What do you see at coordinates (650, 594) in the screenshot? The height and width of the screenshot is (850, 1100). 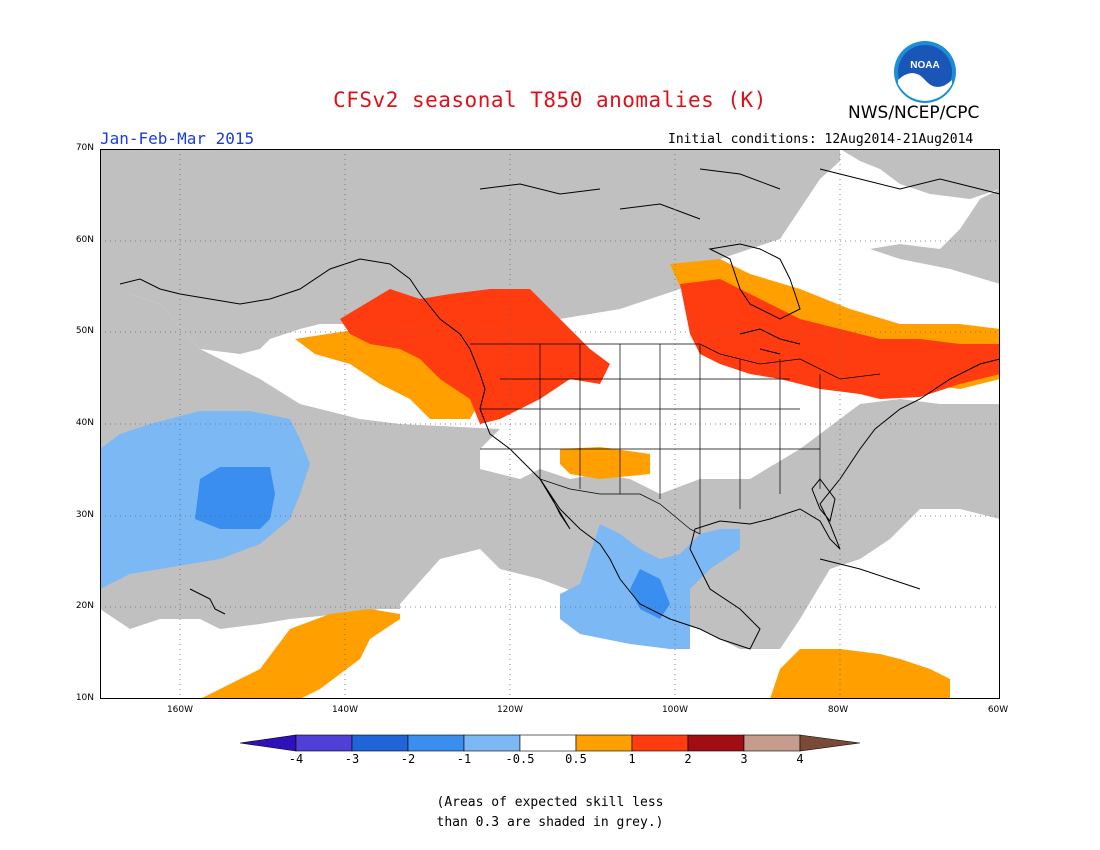 I see `mid-blue-mexico` at bounding box center [650, 594].